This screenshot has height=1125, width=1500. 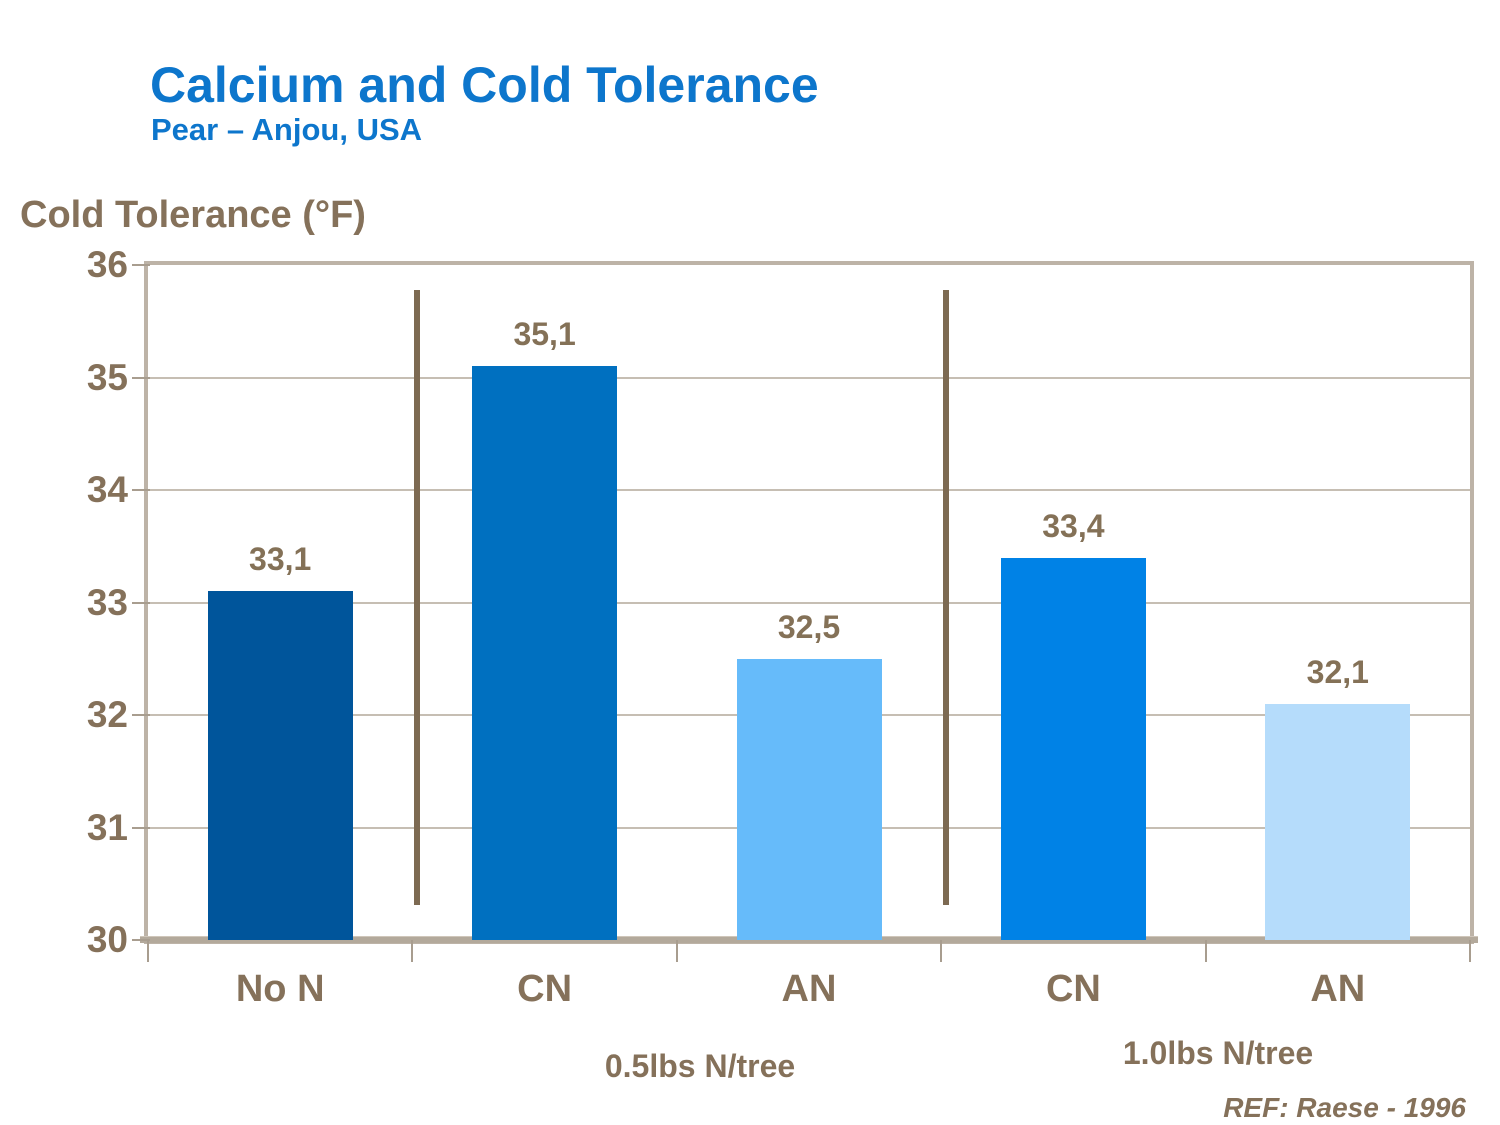 What do you see at coordinates (484, 85) in the screenshot?
I see `chart-title: Calcium and Cold Tolerance` at bounding box center [484, 85].